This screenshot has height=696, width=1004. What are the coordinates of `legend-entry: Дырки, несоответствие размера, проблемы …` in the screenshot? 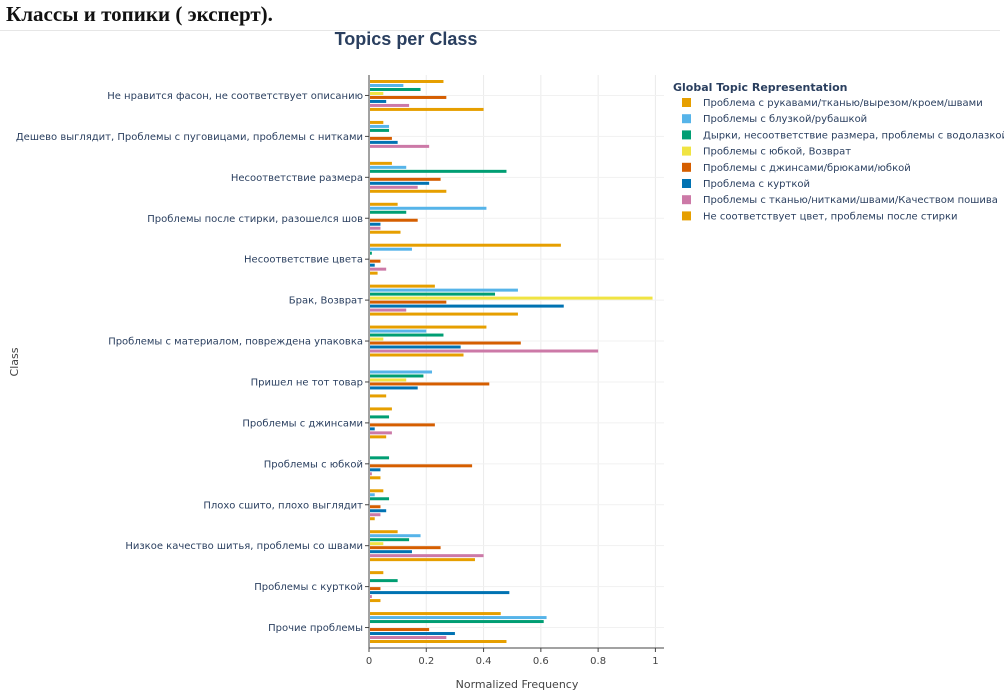 It's located at (853, 135).